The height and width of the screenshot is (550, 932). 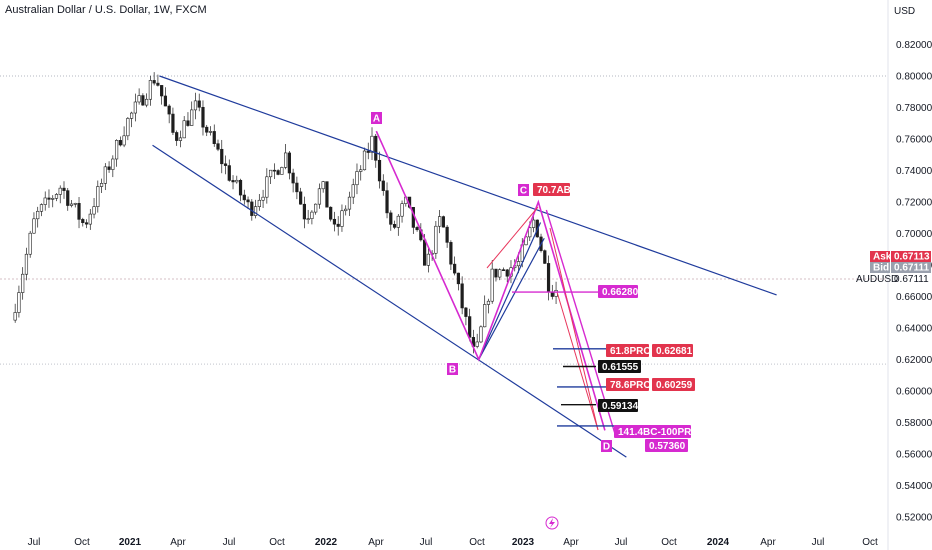 What do you see at coordinates (630, 351) in the screenshot?
I see `pro-tag: 61.8PRO` at bounding box center [630, 351].